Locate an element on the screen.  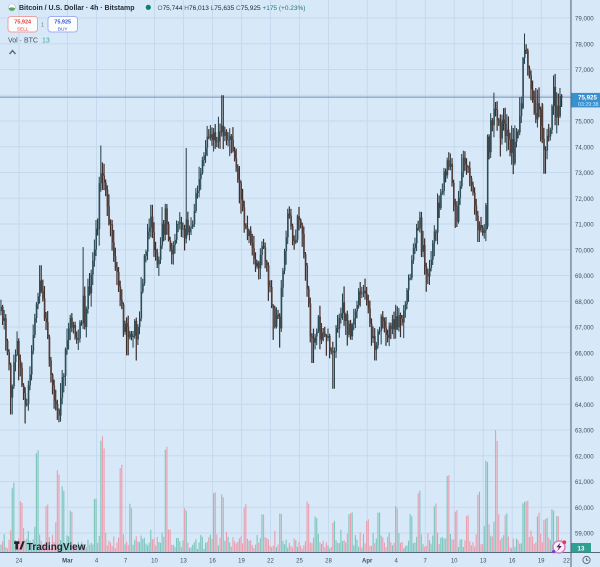
svg-text: 74,000 is located at coordinates (584, 147).